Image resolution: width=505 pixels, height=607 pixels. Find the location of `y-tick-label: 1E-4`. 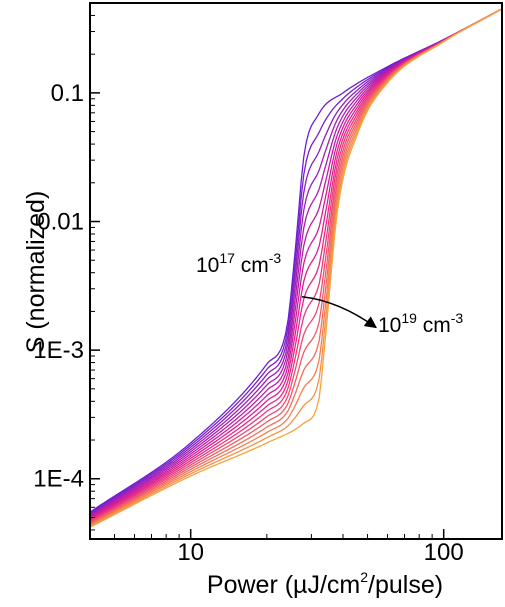

y-tick-label: 1E-4 is located at coordinates (58, 479).